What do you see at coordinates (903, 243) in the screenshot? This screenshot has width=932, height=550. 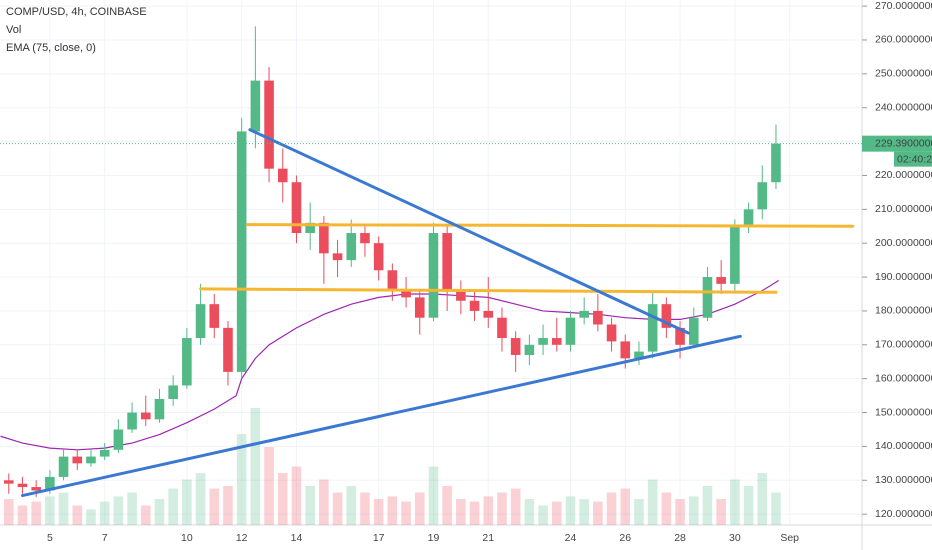 I see `y-tick-label: 200.00000000` at bounding box center [903, 243].